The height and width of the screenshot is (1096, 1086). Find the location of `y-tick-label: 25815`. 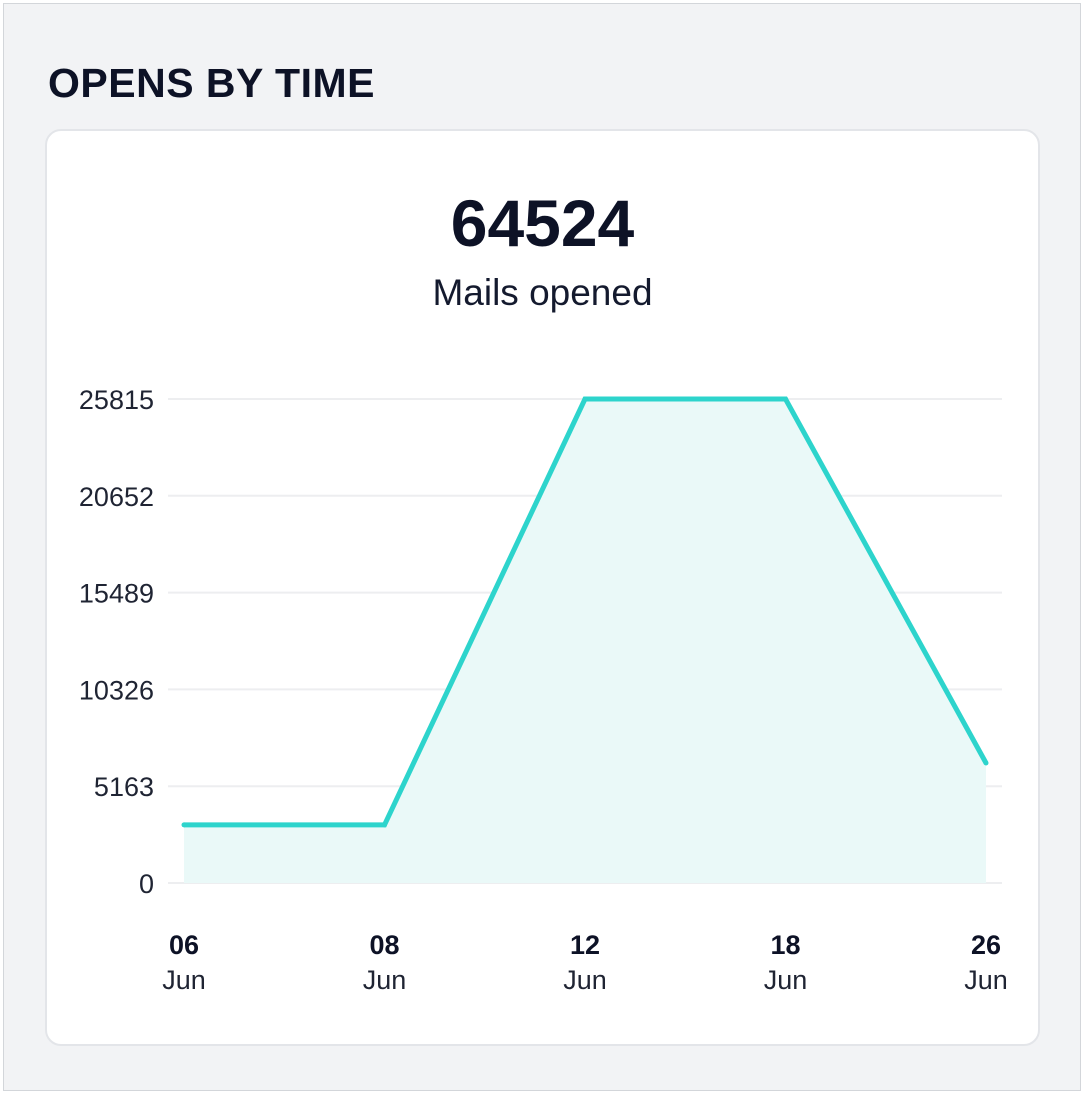

y-tick-label: 25815 is located at coordinates (116, 400).